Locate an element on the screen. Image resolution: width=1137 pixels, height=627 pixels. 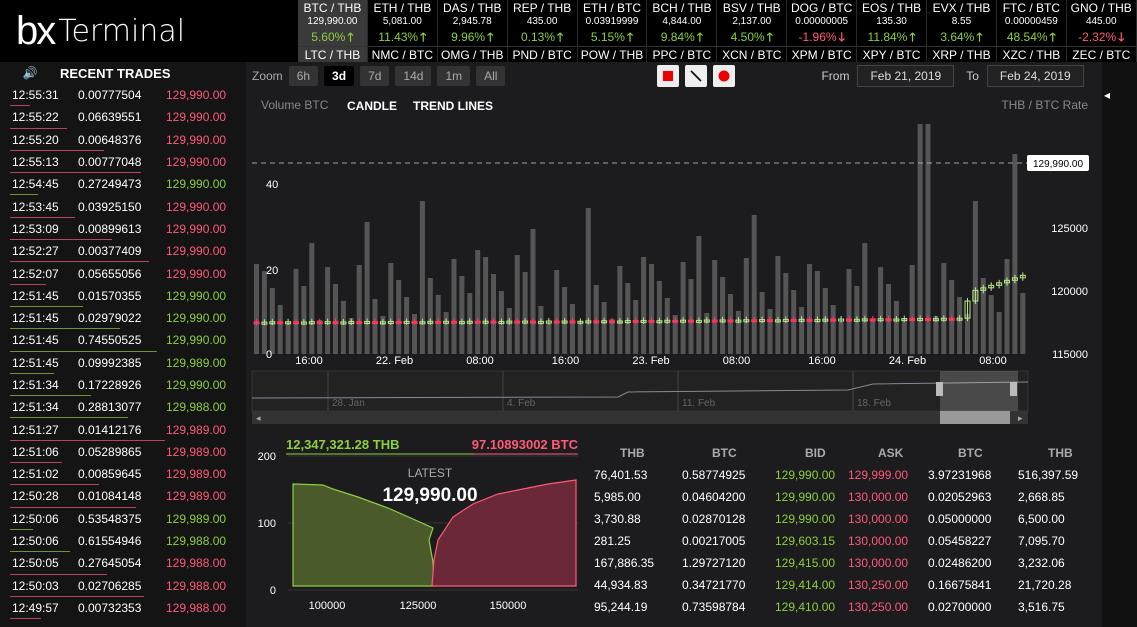
ticker-item: FTC / BTC 0.00000459 48.54% 🡑 XZC / THB is located at coordinates (1031, 31).